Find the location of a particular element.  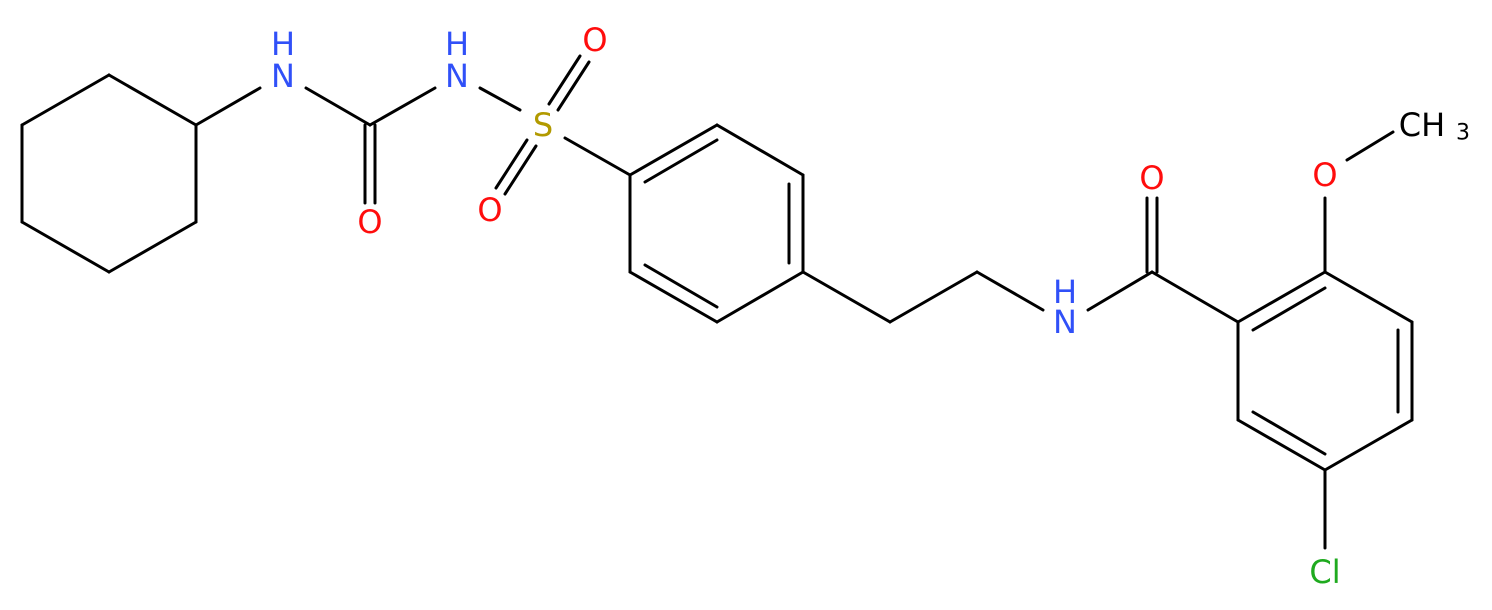

atom-subscript: 3 is located at coordinates (1463, 133).